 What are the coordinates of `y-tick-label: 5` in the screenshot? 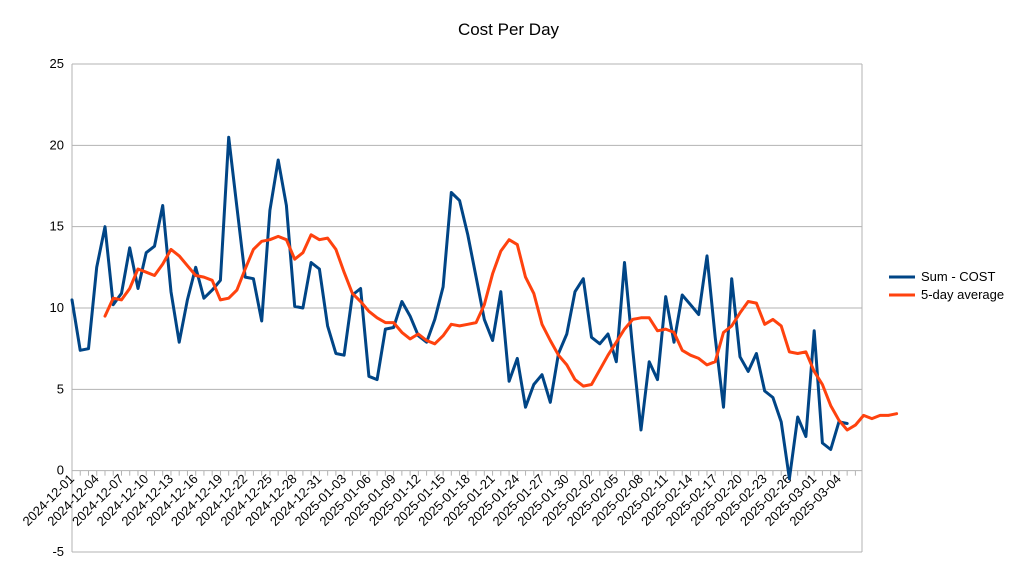 It's located at (60, 388).